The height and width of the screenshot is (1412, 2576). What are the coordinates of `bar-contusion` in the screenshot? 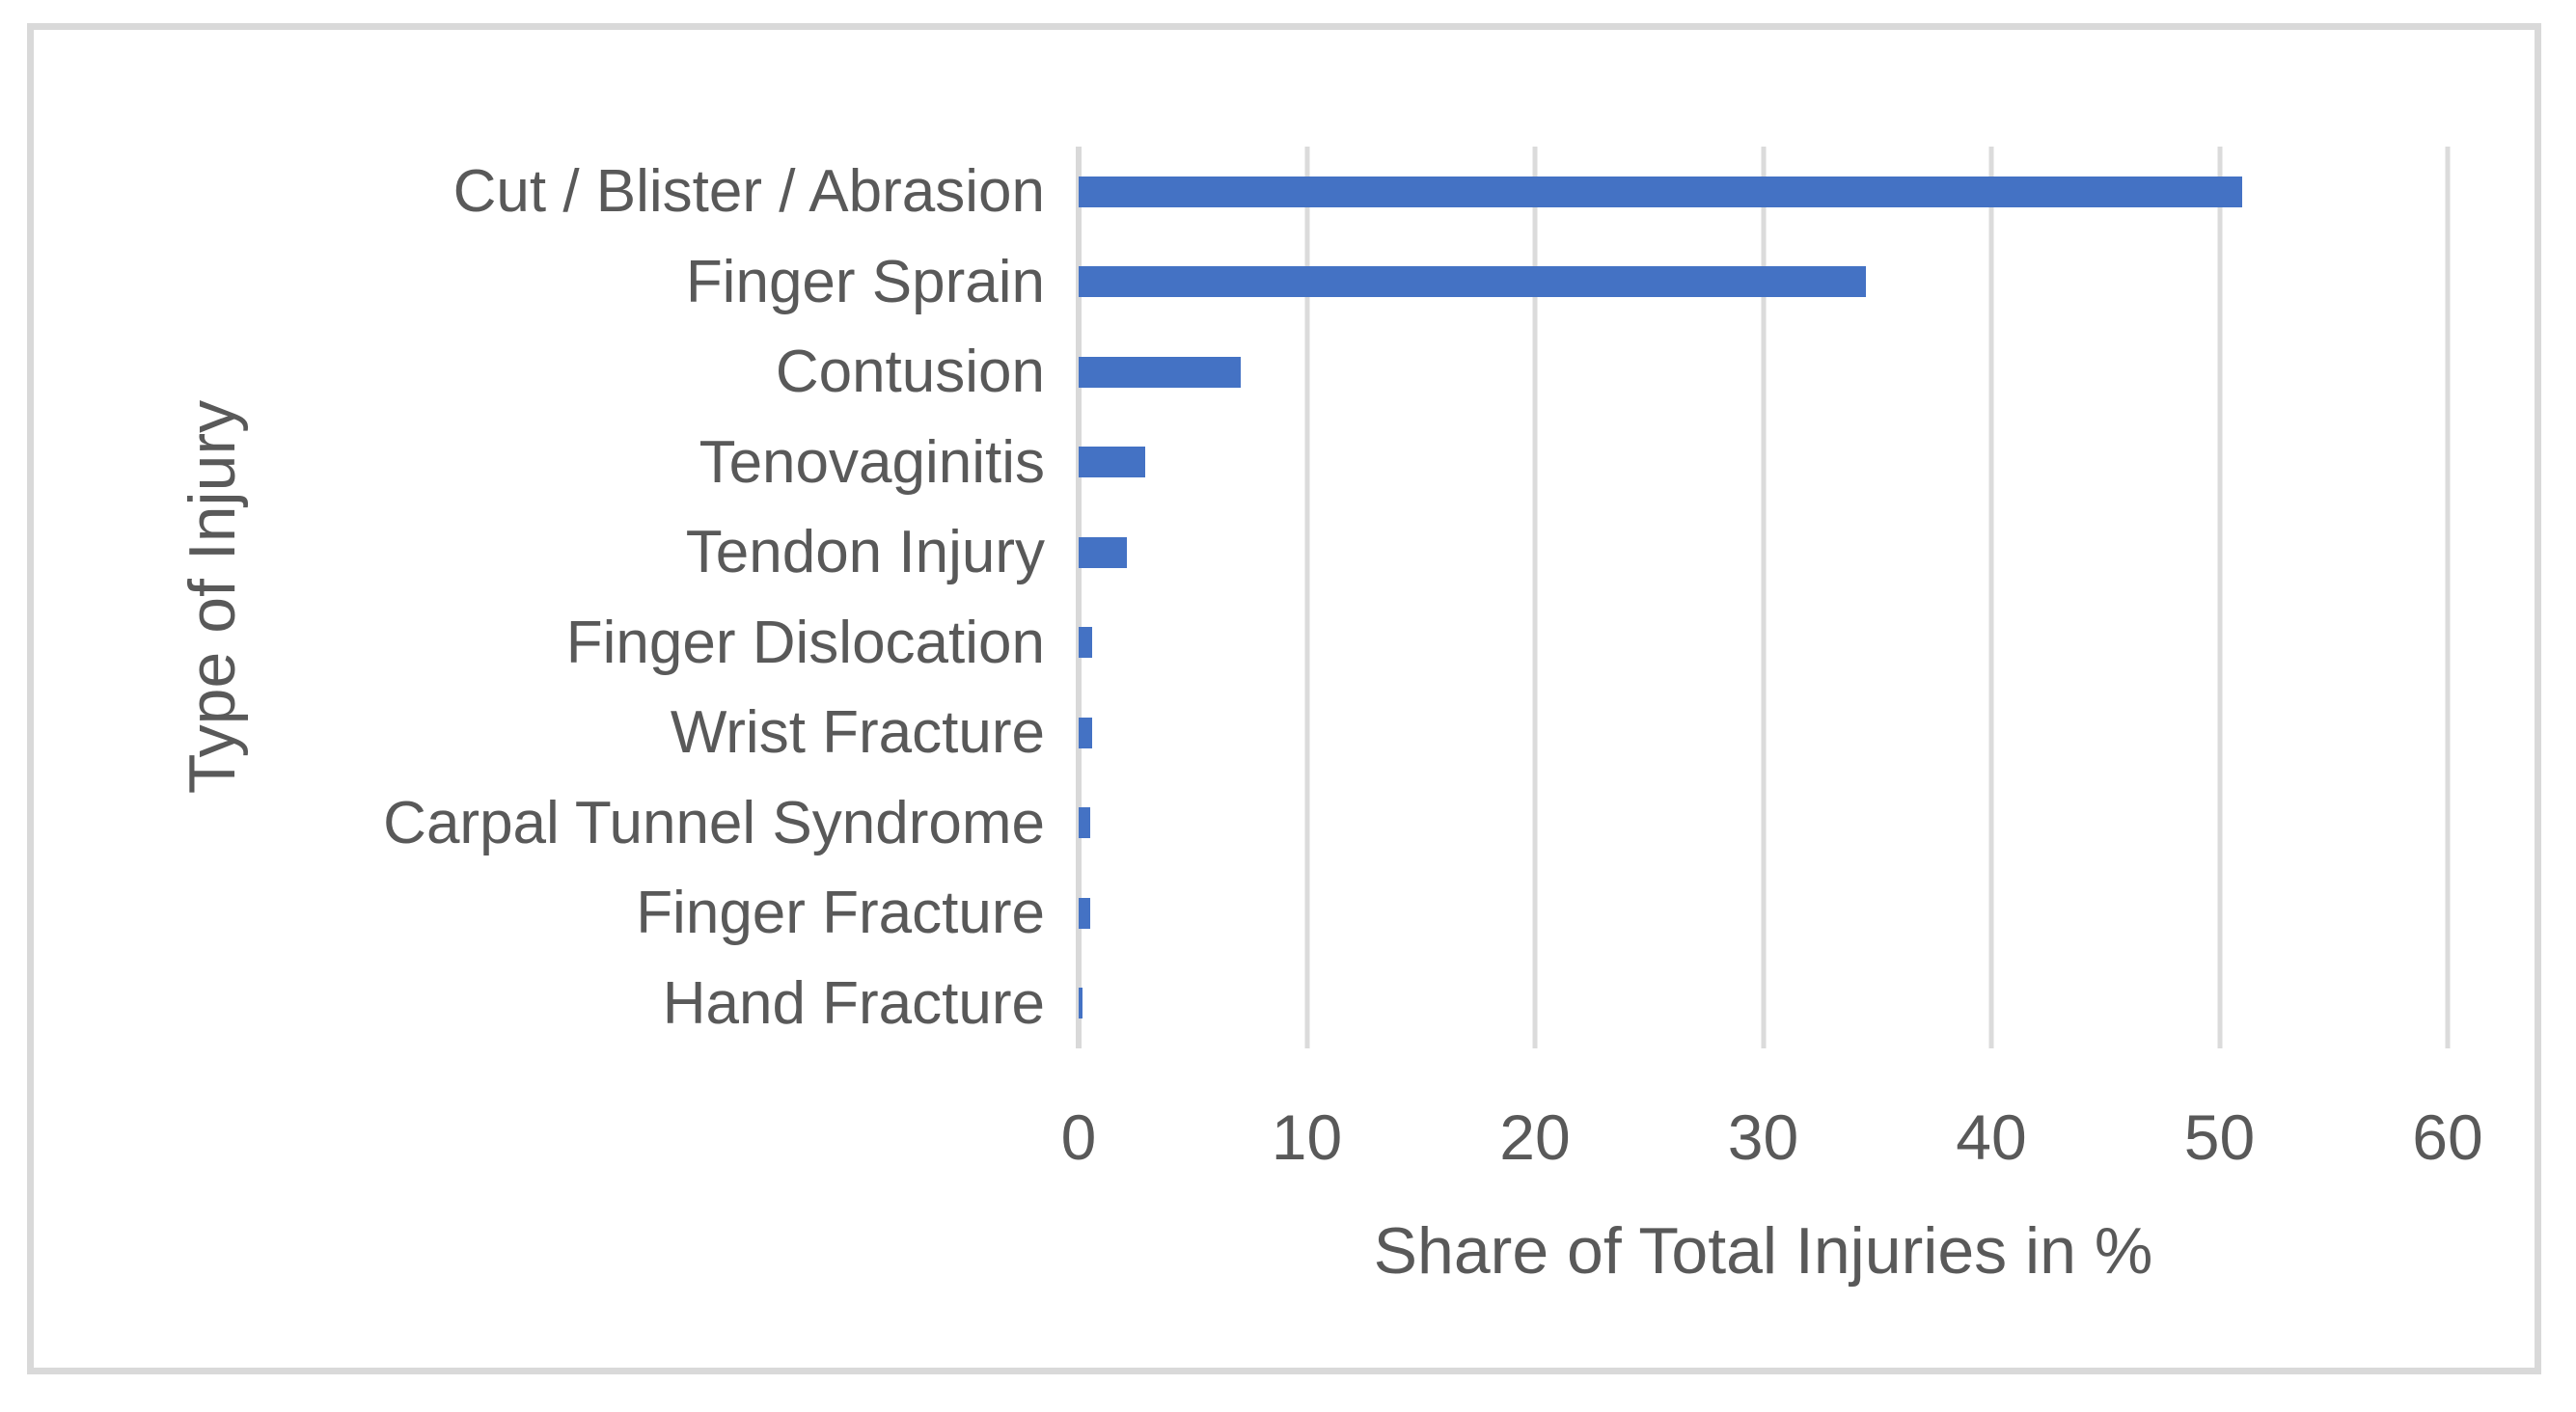 It's located at (1160, 372).